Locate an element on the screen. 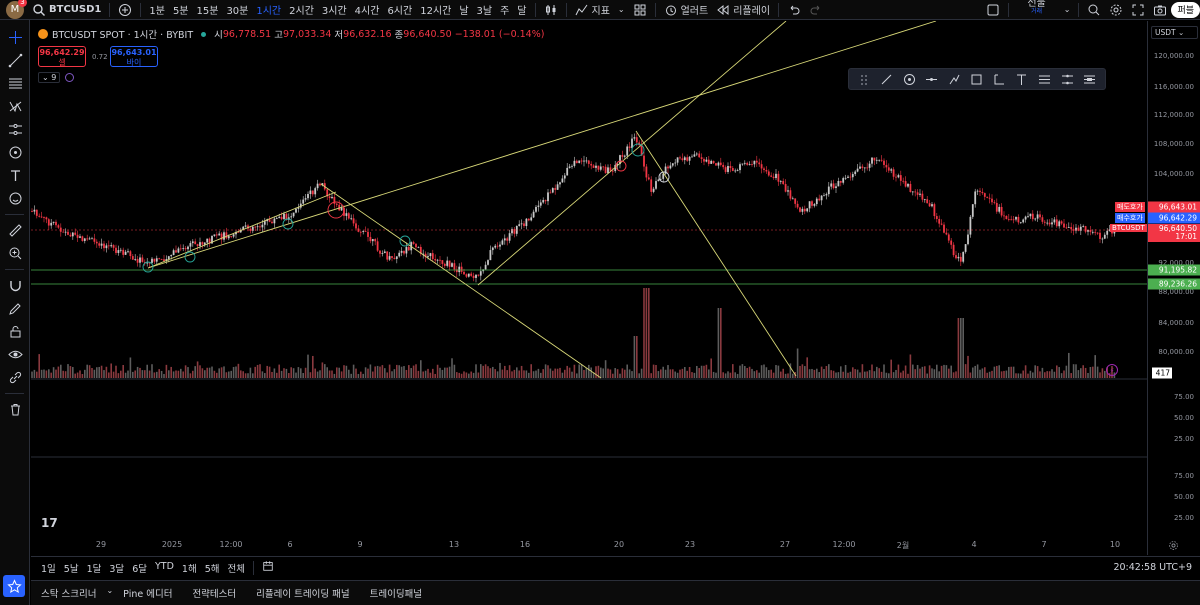  trend-line-support is located at coordinates (242, 230).